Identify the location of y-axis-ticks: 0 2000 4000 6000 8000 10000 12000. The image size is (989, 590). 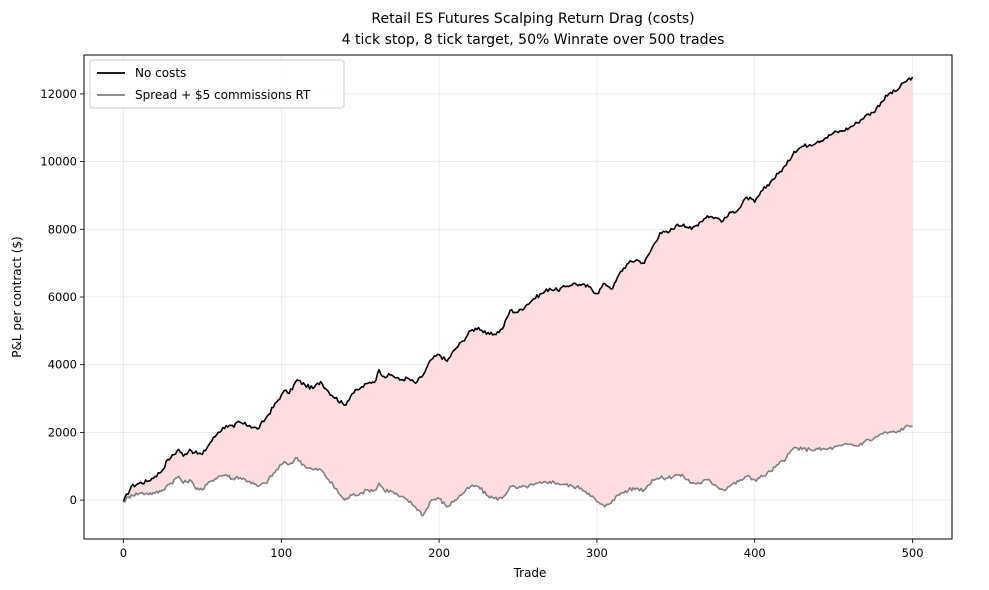
(62, 297).